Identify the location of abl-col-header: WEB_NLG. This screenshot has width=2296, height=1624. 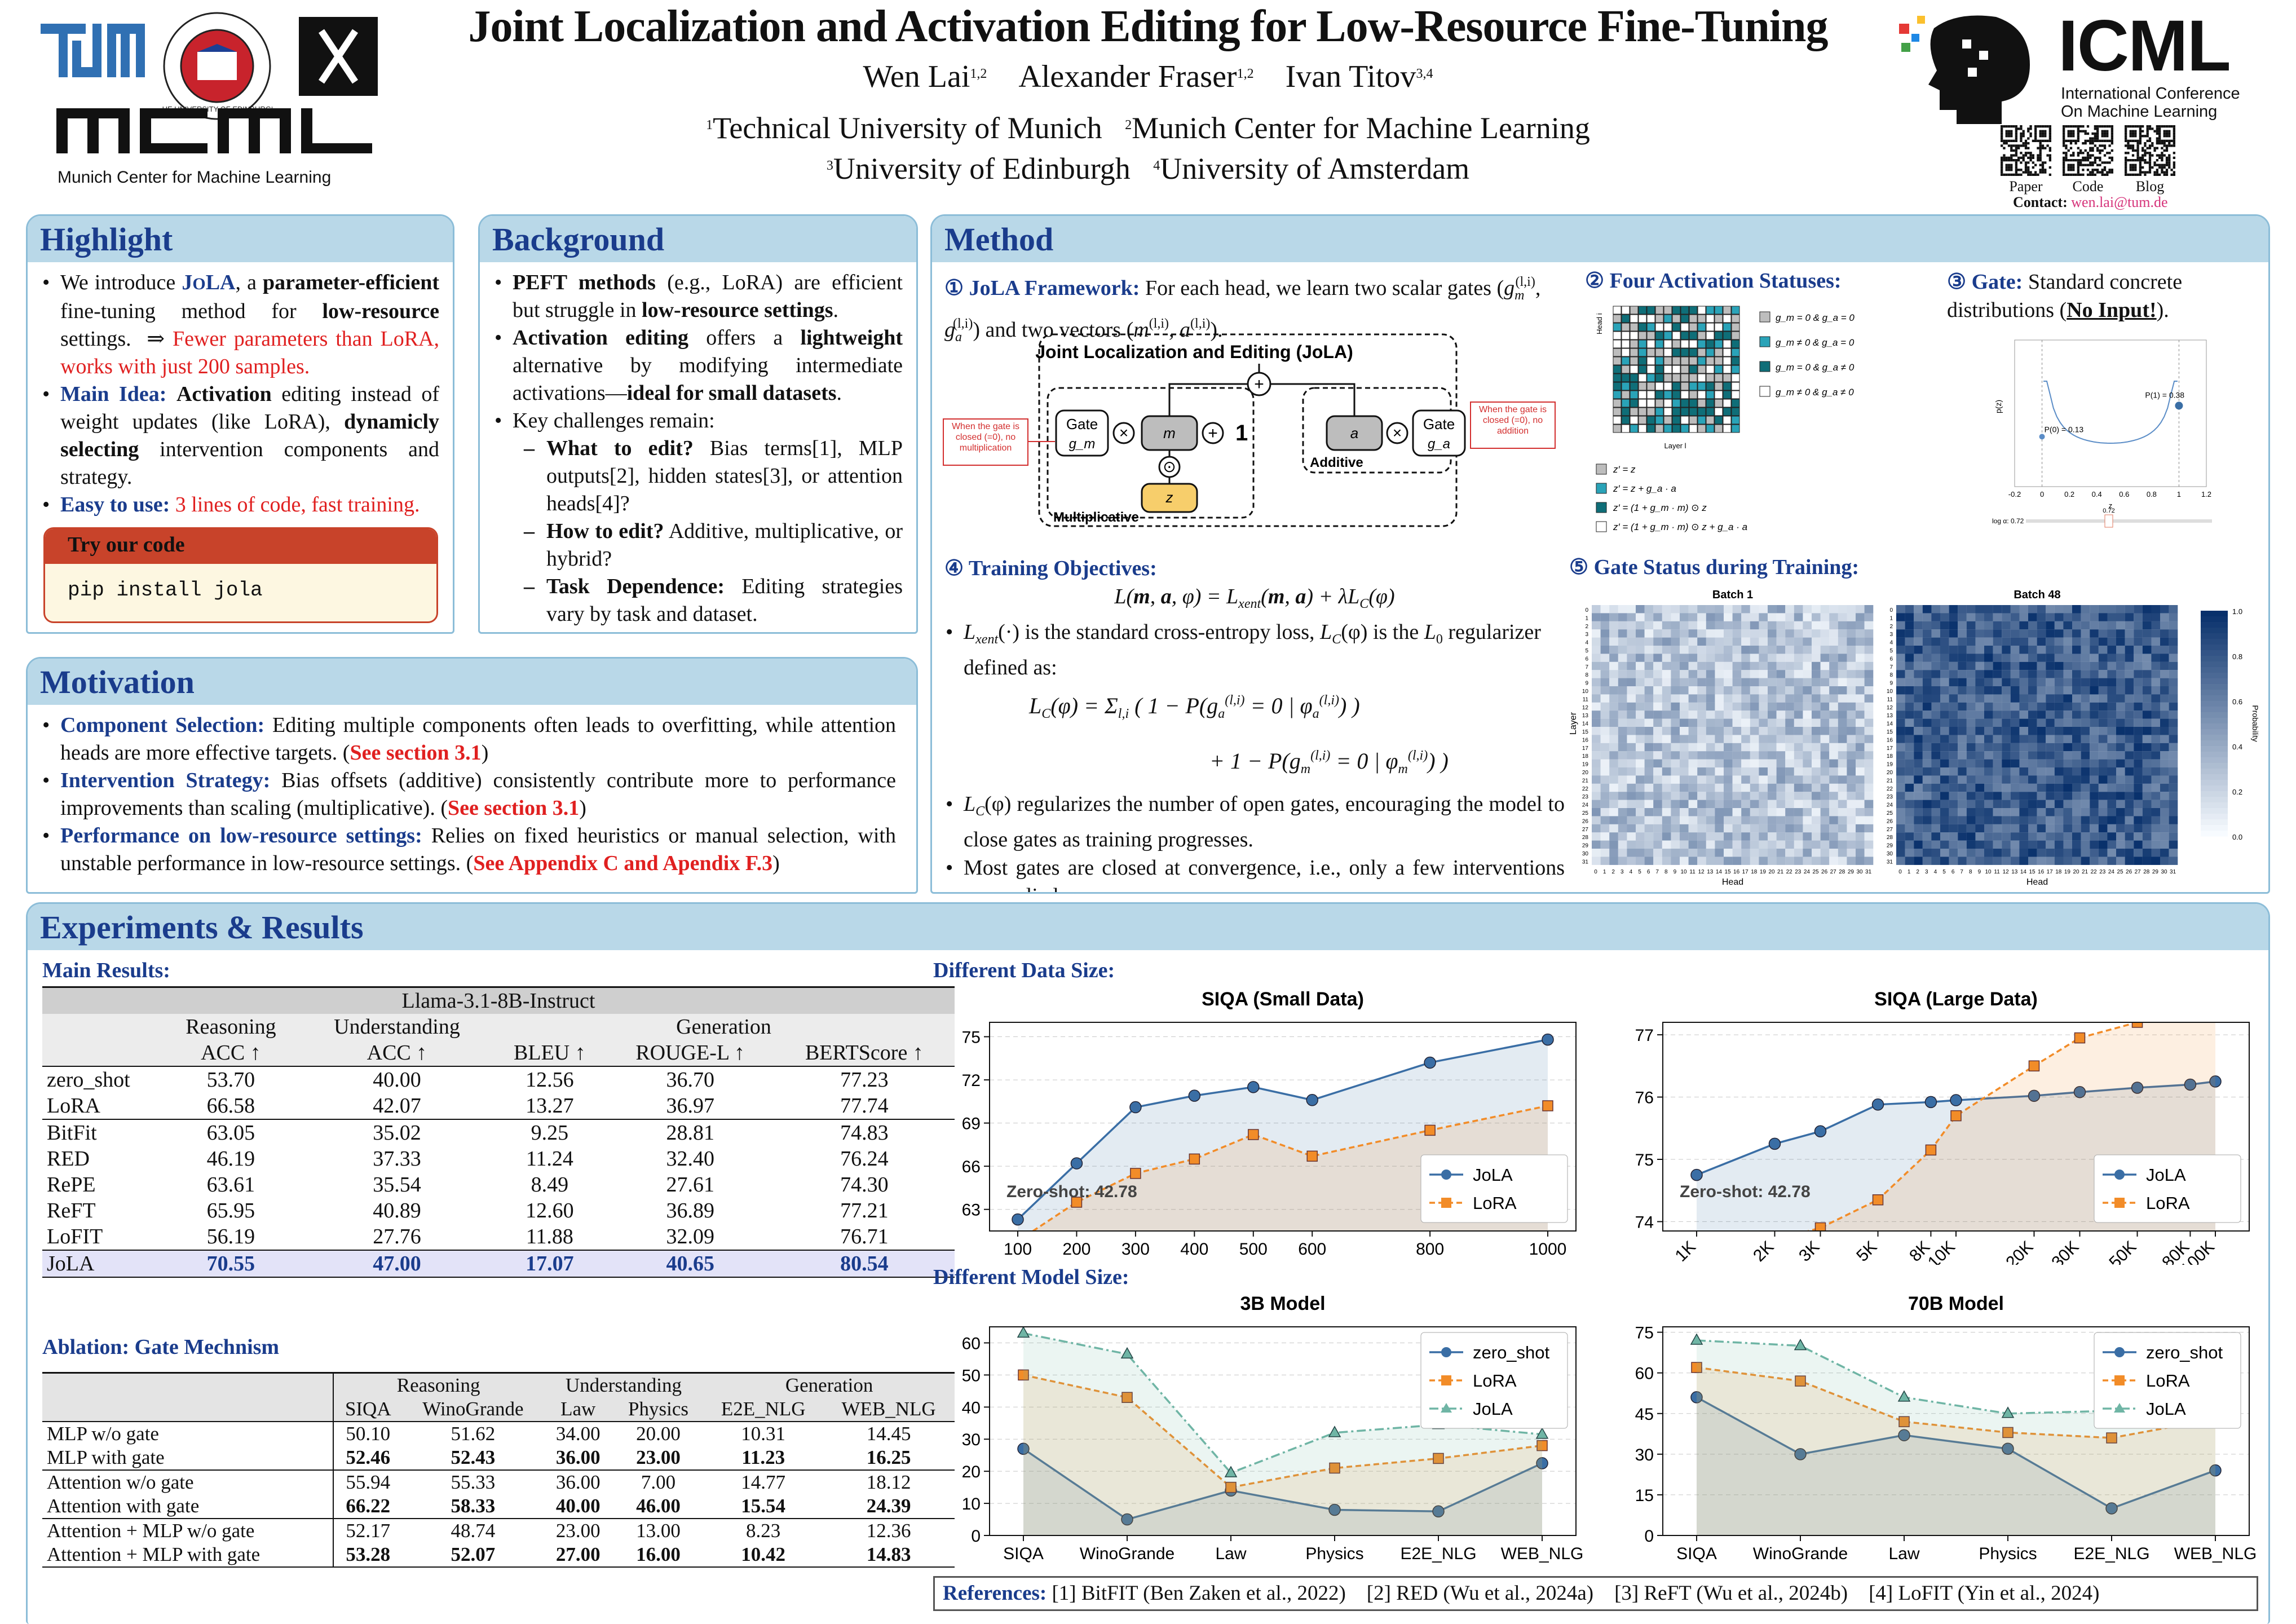
(889, 1409).